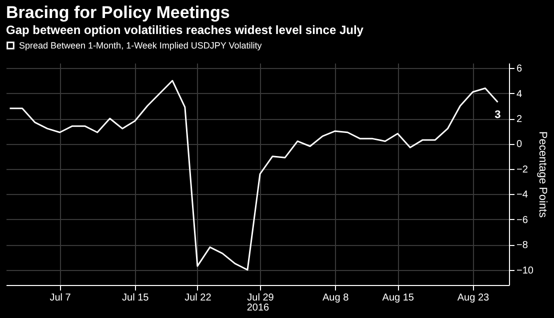 The width and height of the screenshot is (554, 318). What do you see at coordinates (61, 298) in the screenshot?
I see `x-tick-label: Jul 7` at bounding box center [61, 298].